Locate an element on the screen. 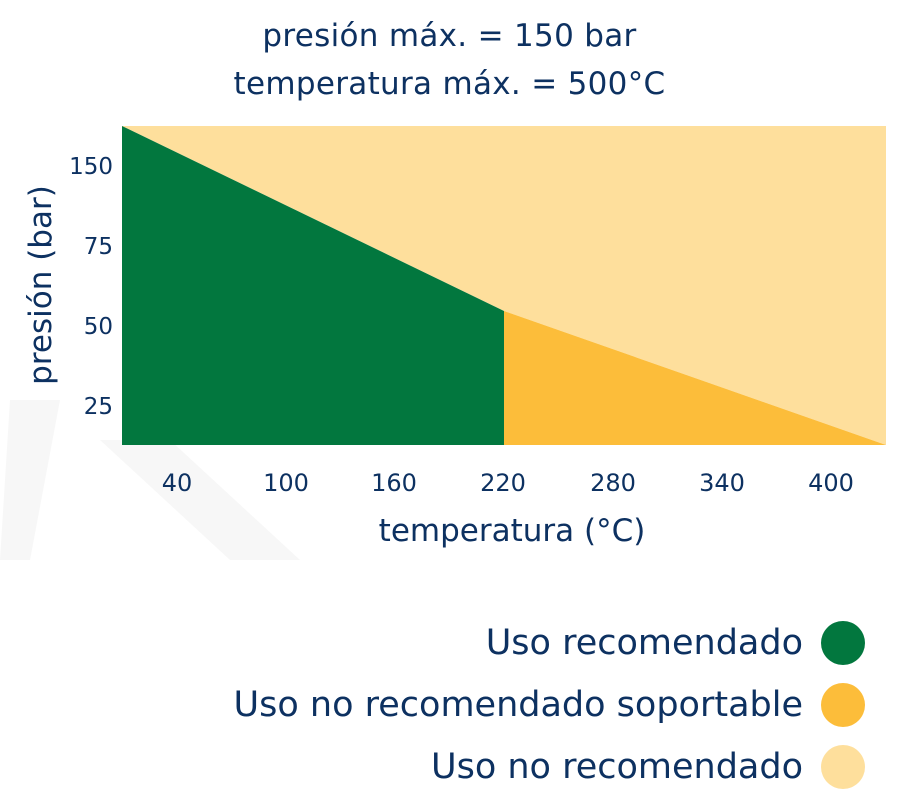 The width and height of the screenshot is (899, 798). x-axis-ticks: 40 100 160 220 280 340 400 is located at coordinates (508, 483).